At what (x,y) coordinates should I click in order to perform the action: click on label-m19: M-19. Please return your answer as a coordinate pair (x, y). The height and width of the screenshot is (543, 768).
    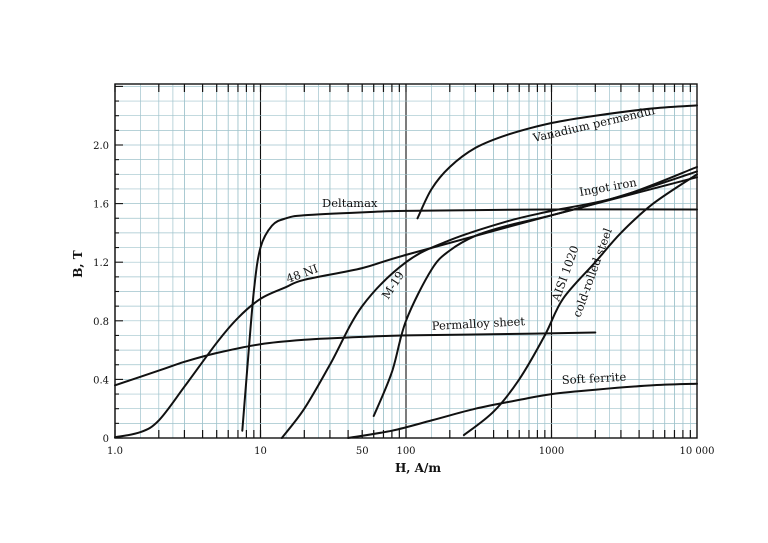
    Looking at the image, I should click on (393, 285).